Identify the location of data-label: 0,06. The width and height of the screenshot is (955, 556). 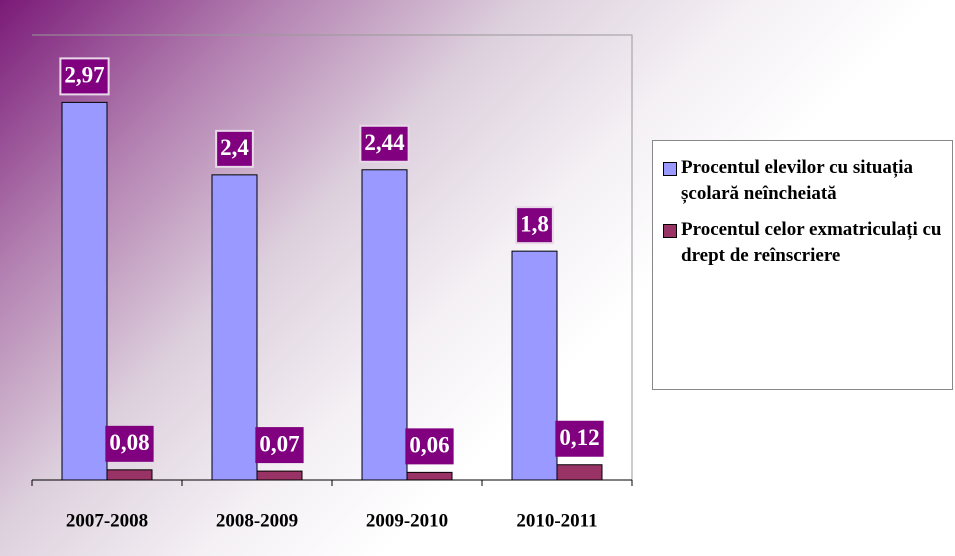
(429, 445).